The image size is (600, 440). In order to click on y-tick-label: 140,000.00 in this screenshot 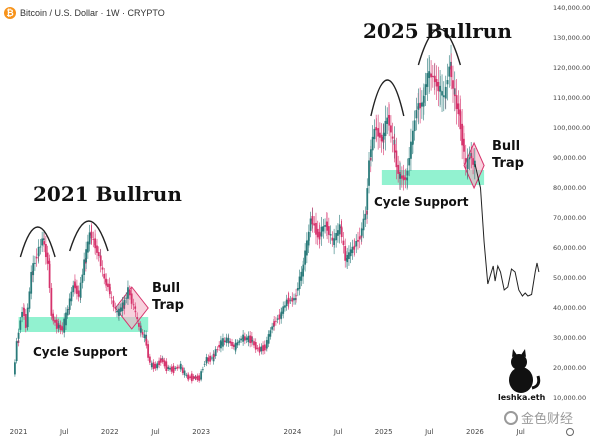, I will do `click(571, 8)`.